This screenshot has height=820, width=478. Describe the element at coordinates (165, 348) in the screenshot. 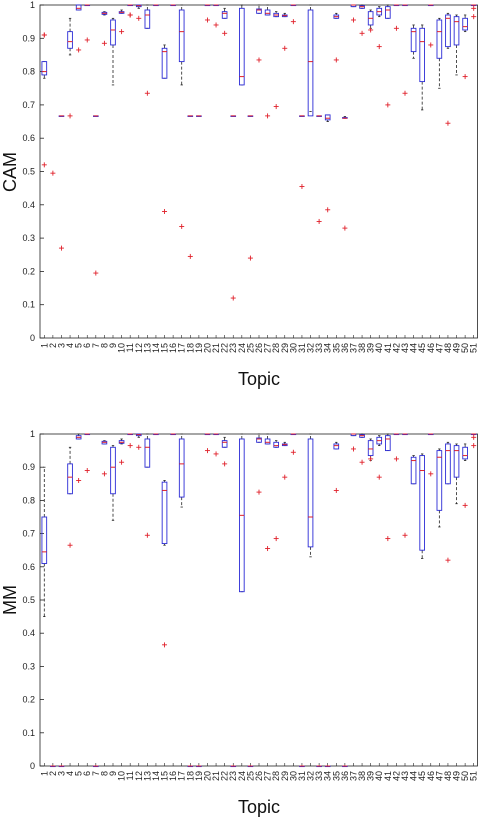

I see `cam-x-tick-label: 15` at that location.